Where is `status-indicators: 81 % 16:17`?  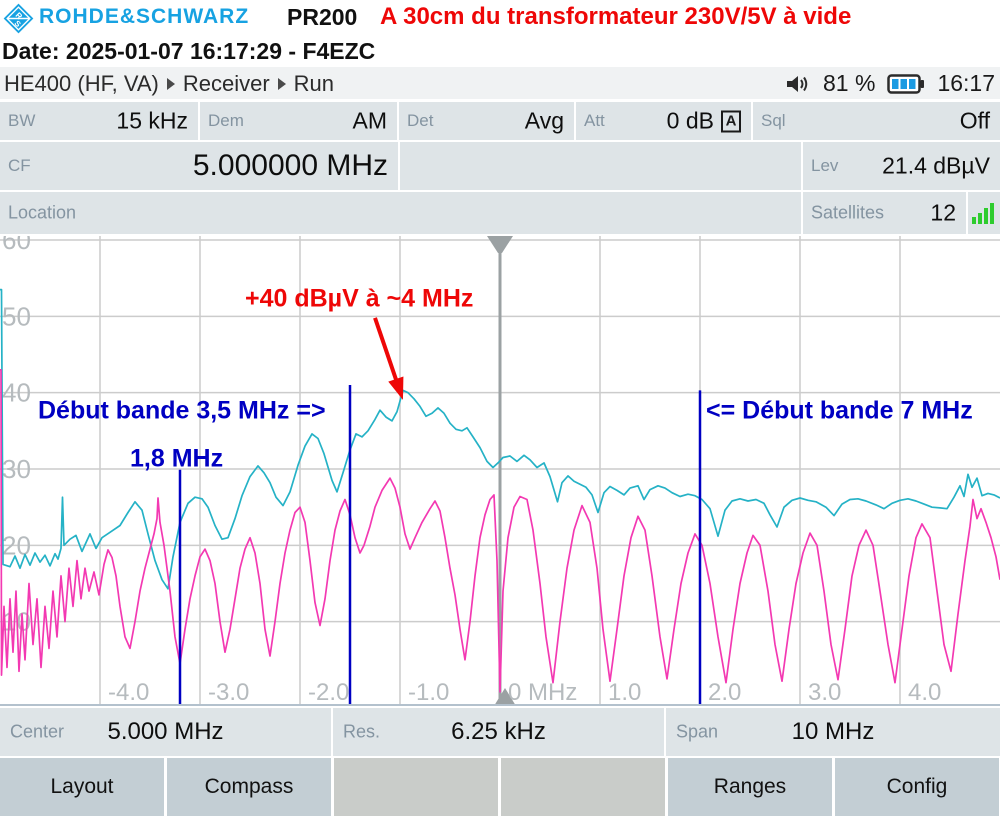 status-indicators: 81 % 16:17 is located at coordinates (889, 83).